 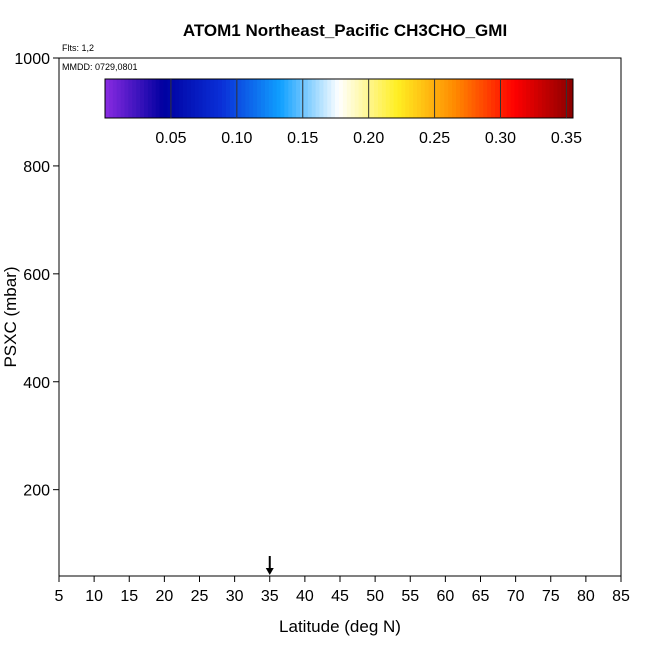 What do you see at coordinates (200, 596) in the screenshot?
I see `x-tick-label: 25` at bounding box center [200, 596].